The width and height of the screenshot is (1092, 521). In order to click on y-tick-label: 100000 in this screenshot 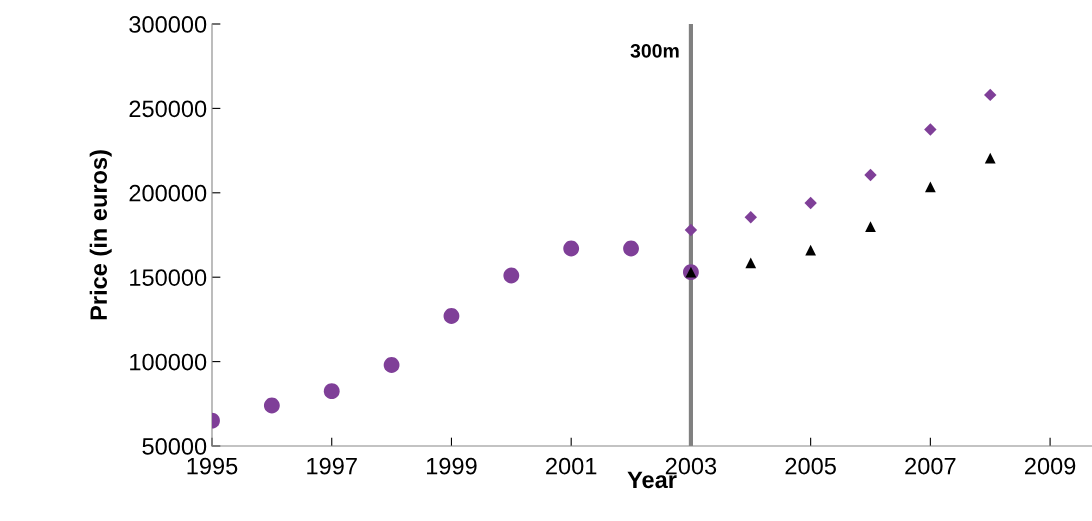, I will do `click(168, 362)`.